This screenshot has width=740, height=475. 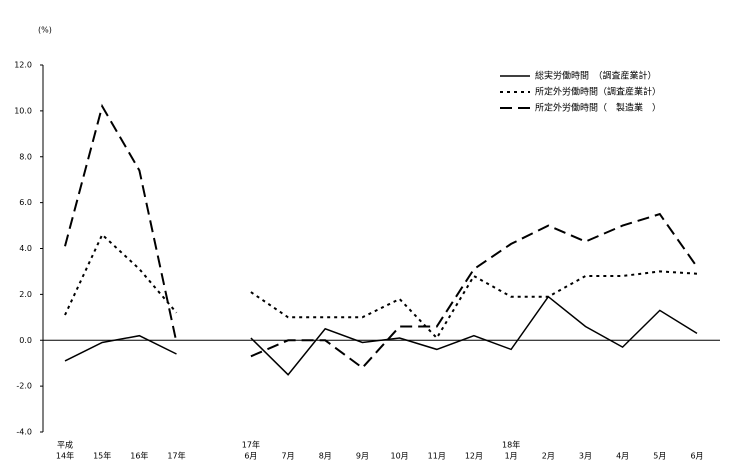 What do you see at coordinates (511, 445) in the screenshot?
I see `x-tick-label: 18年` at bounding box center [511, 445].